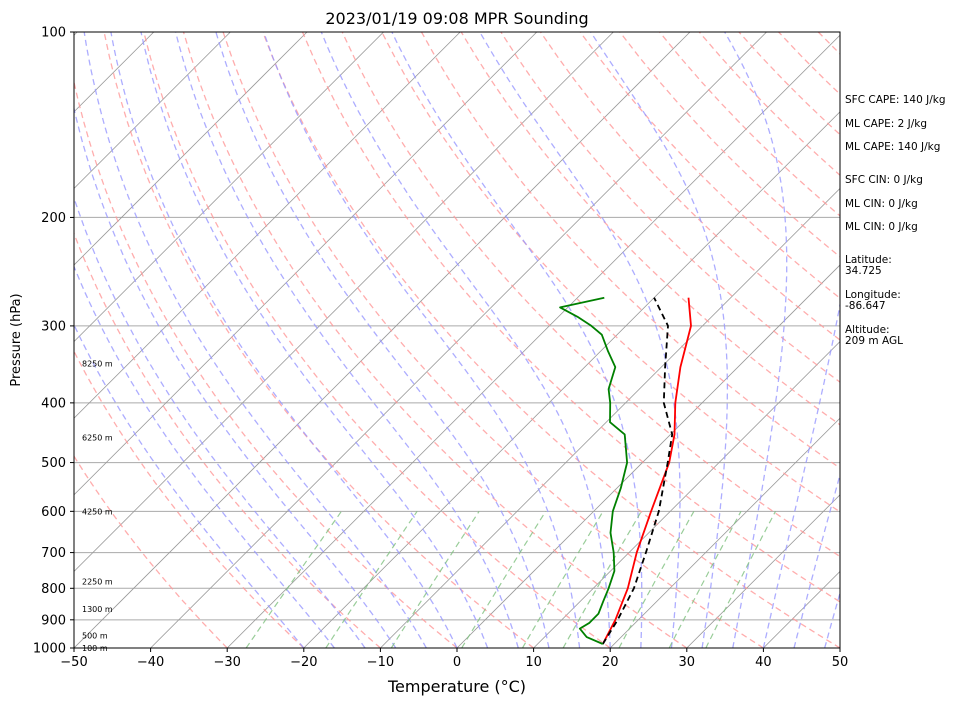 This screenshot has height=705, width=960. What do you see at coordinates (895, 100) in the screenshot?
I see `sfc-cape-note: SFC CAPE: 140 J/kg` at bounding box center [895, 100].